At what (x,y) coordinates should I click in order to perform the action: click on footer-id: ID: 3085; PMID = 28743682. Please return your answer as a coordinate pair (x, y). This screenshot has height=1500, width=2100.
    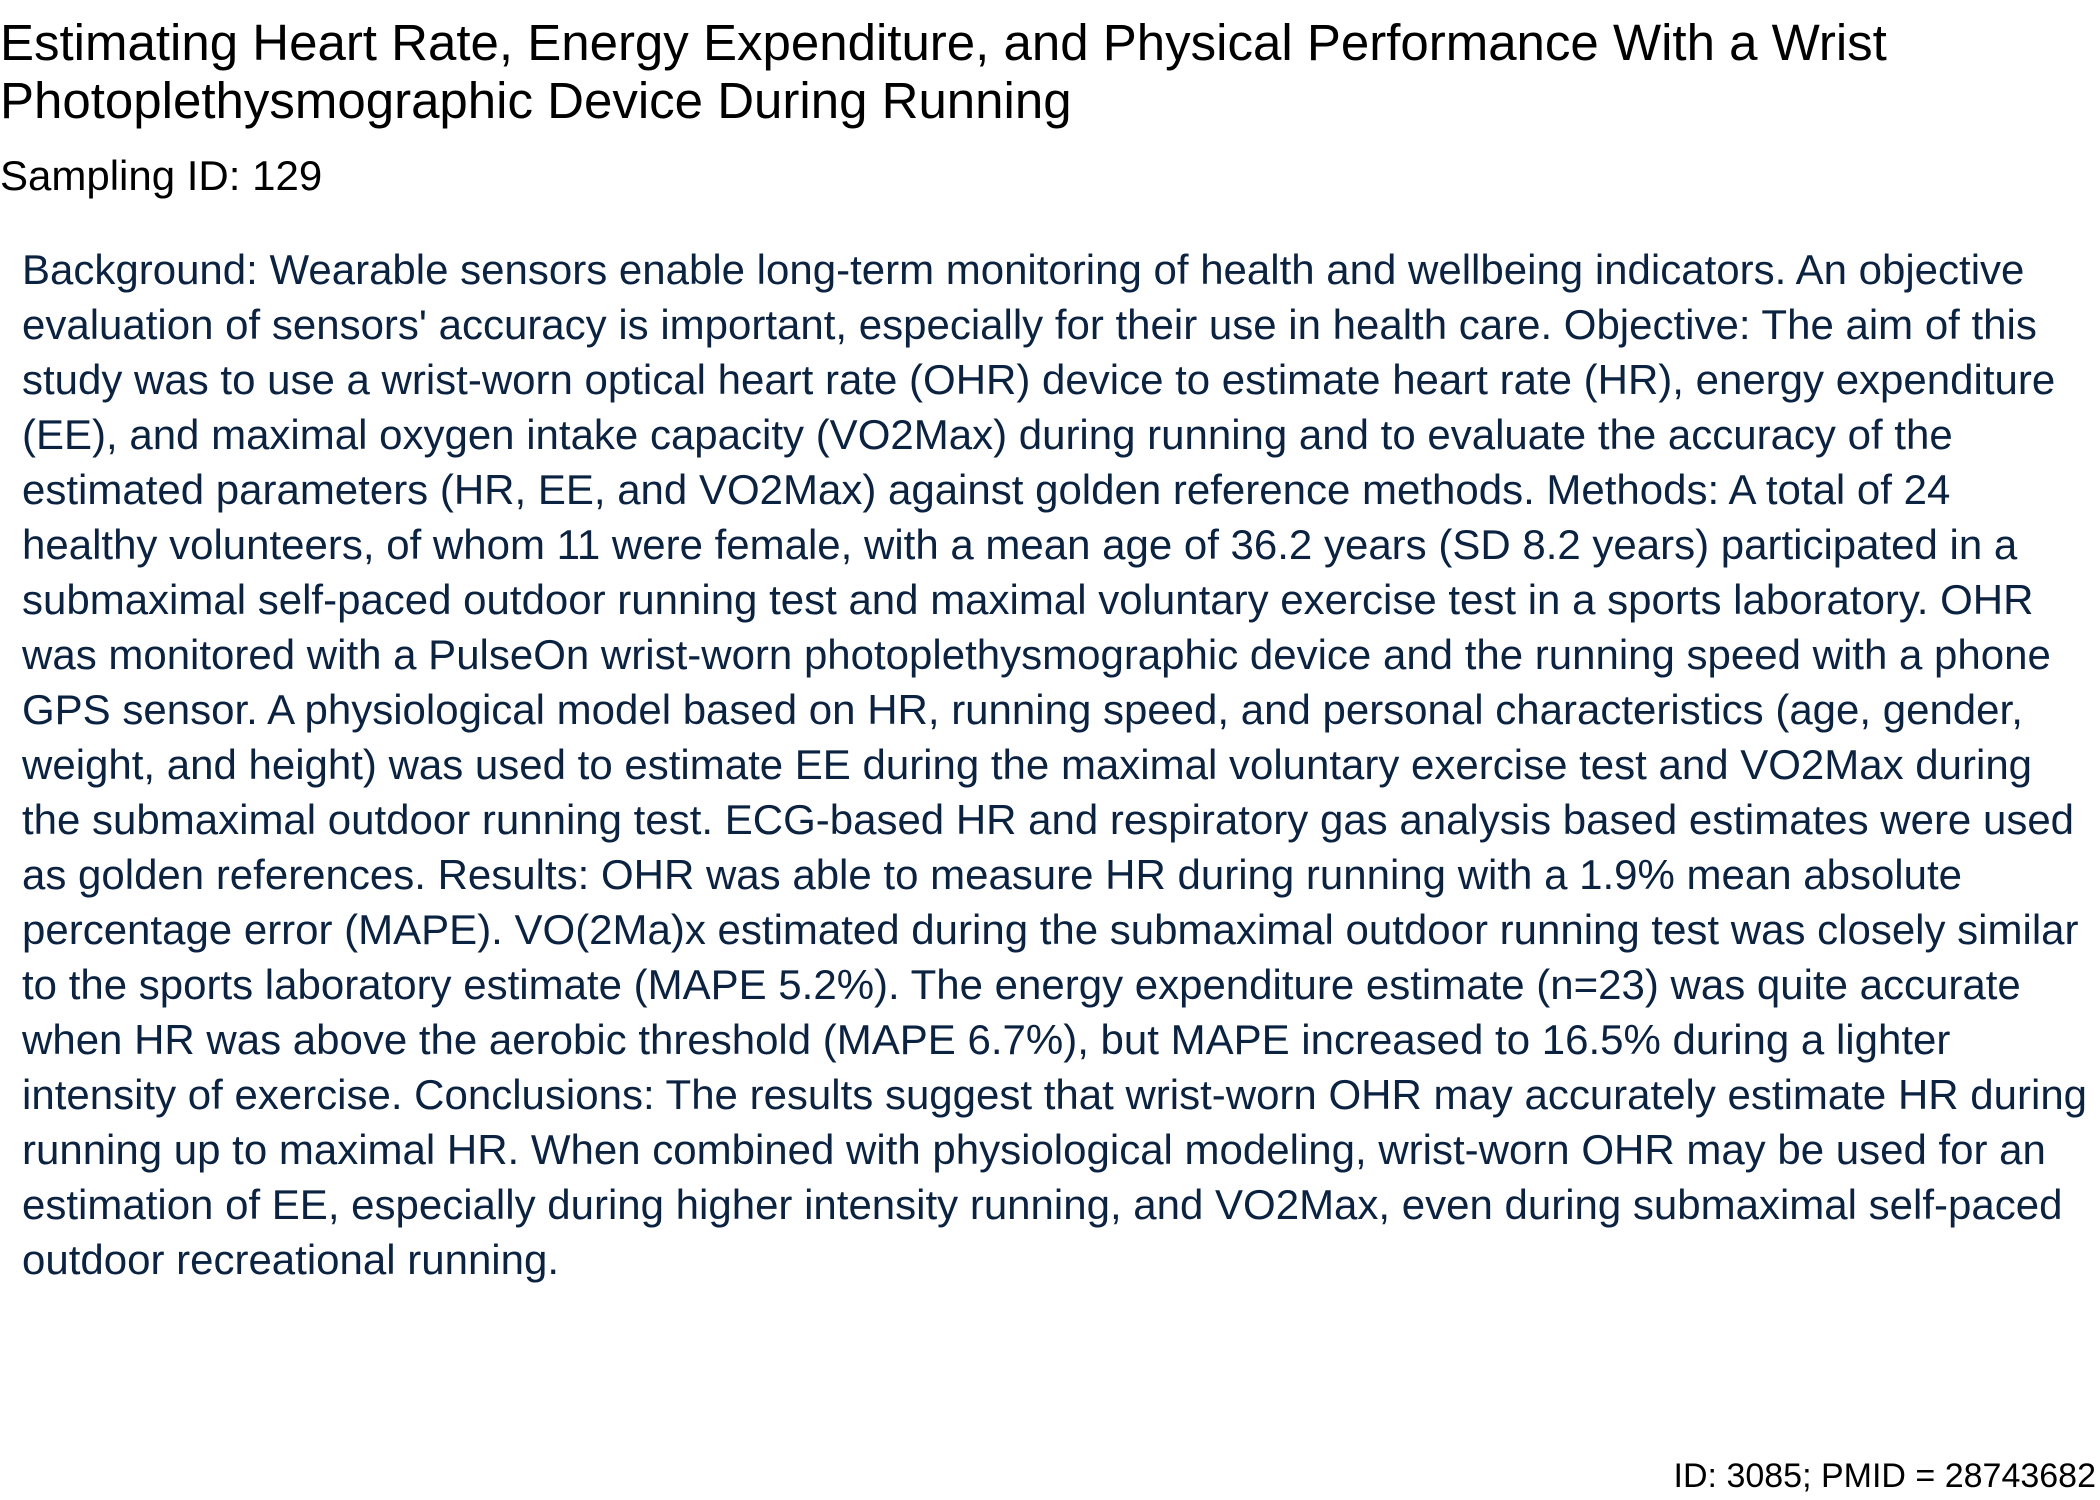
    Looking at the image, I should click on (1884, 1476).